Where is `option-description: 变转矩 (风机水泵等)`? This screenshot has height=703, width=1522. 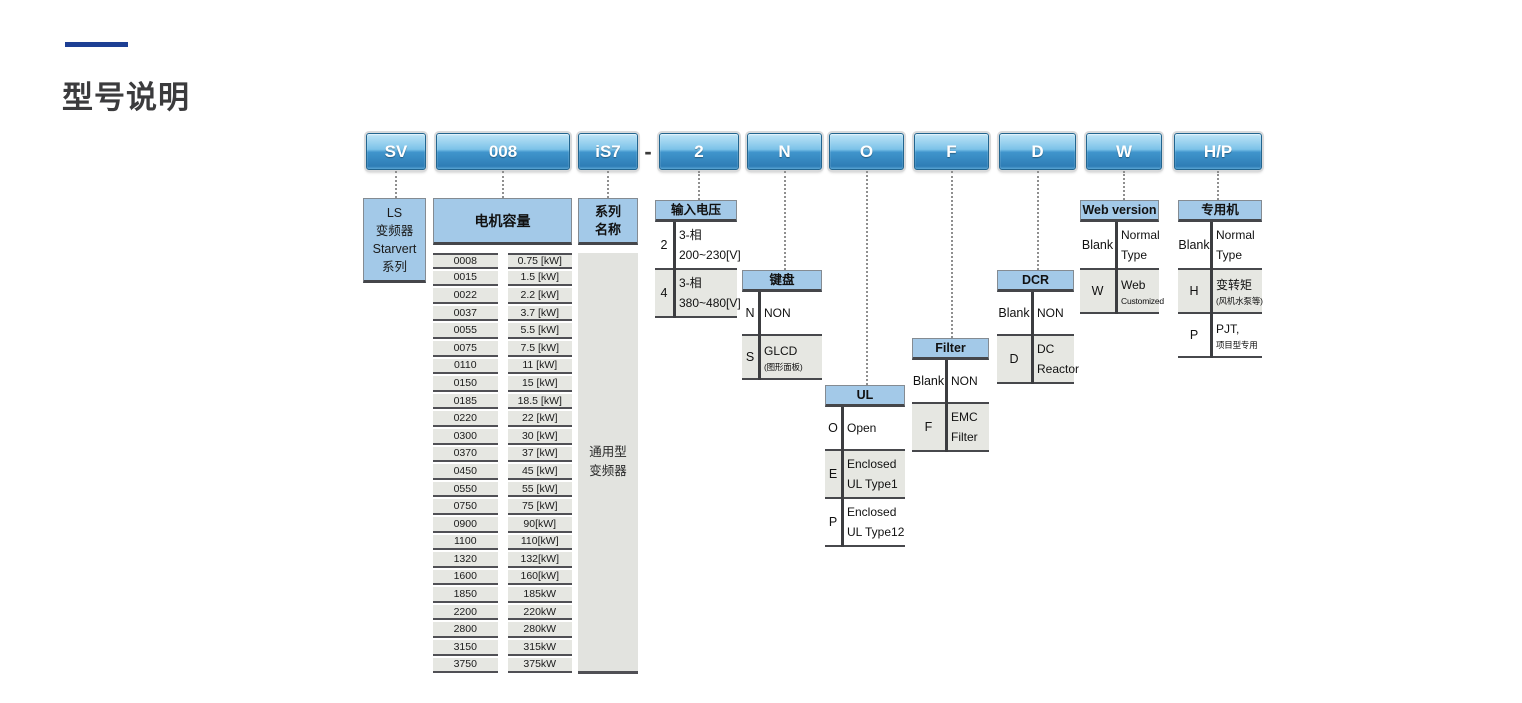
option-description: 变转矩 (风机水泵等) is located at coordinates (1237, 291).